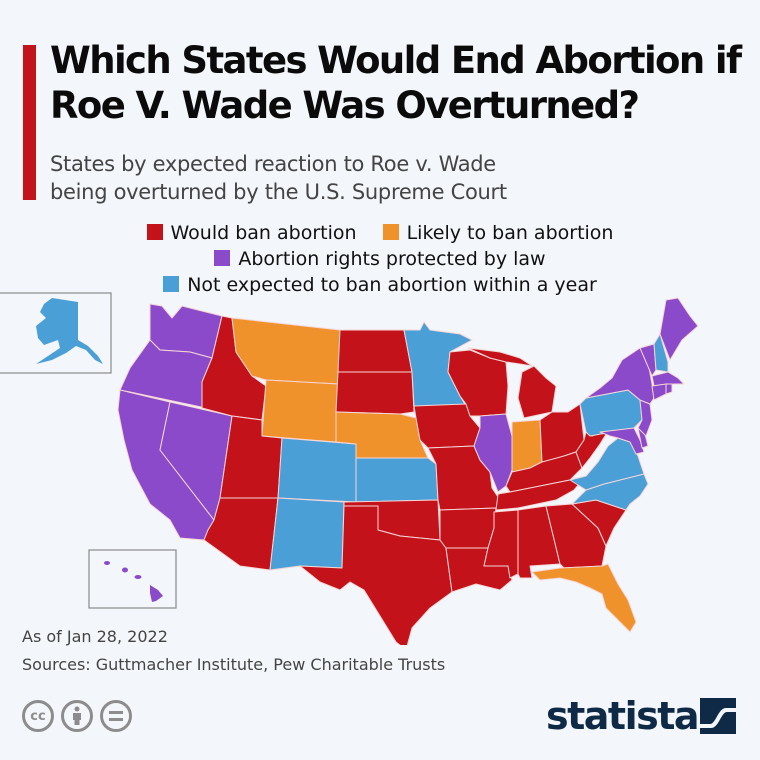 Image resolution: width=760 pixels, height=760 pixels. I want to click on state-CT, so click(659, 392).